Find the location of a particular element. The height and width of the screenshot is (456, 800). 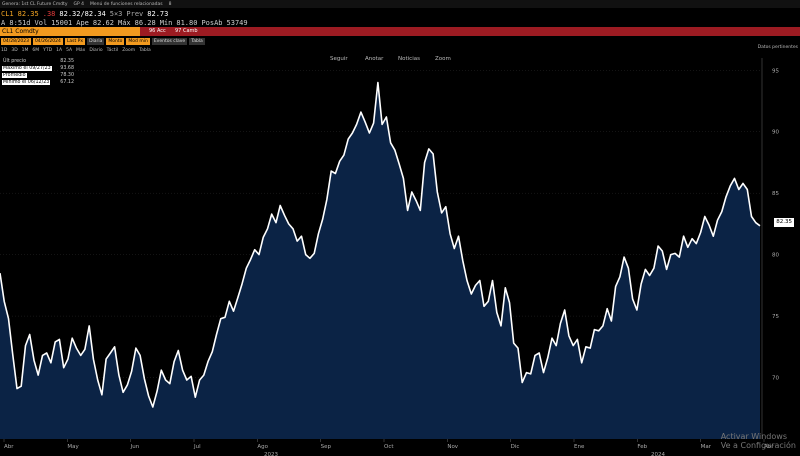

security-bar: CL1 Comdty 96 Acc 97 Camb is located at coordinates (400, 31).